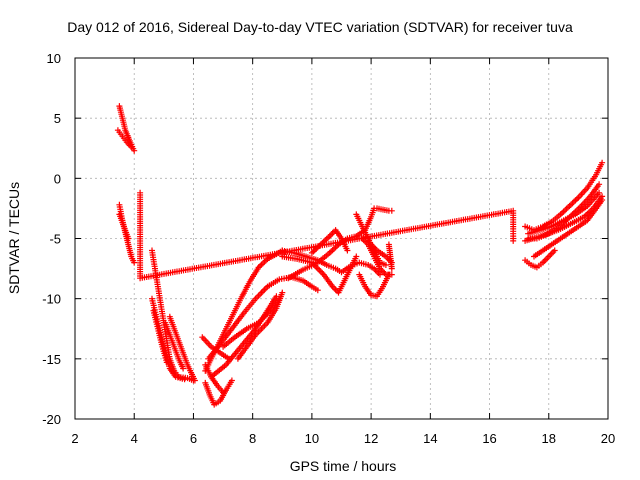  What do you see at coordinates (371, 438) in the screenshot?
I see `x-tick-label: 12` at bounding box center [371, 438].